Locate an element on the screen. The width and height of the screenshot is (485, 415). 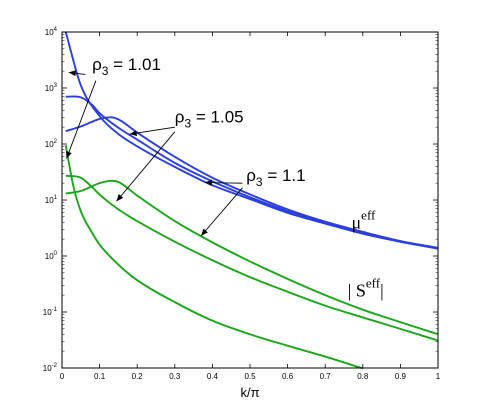
series-name-label: | Seff| is located at coordinates (366, 287).